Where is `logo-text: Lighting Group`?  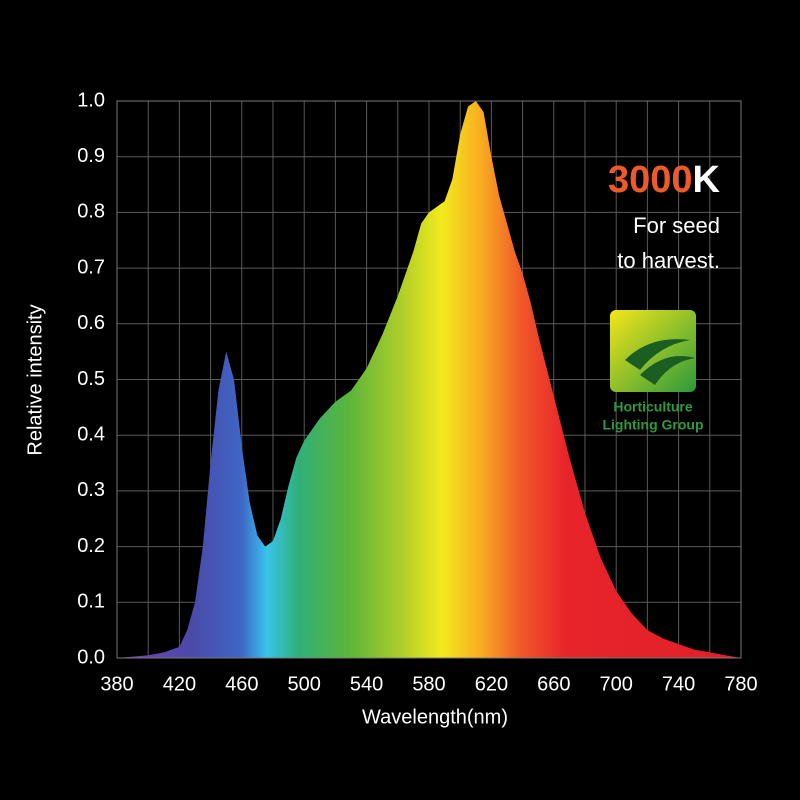
logo-text: Lighting Group is located at coordinates (652, 425).